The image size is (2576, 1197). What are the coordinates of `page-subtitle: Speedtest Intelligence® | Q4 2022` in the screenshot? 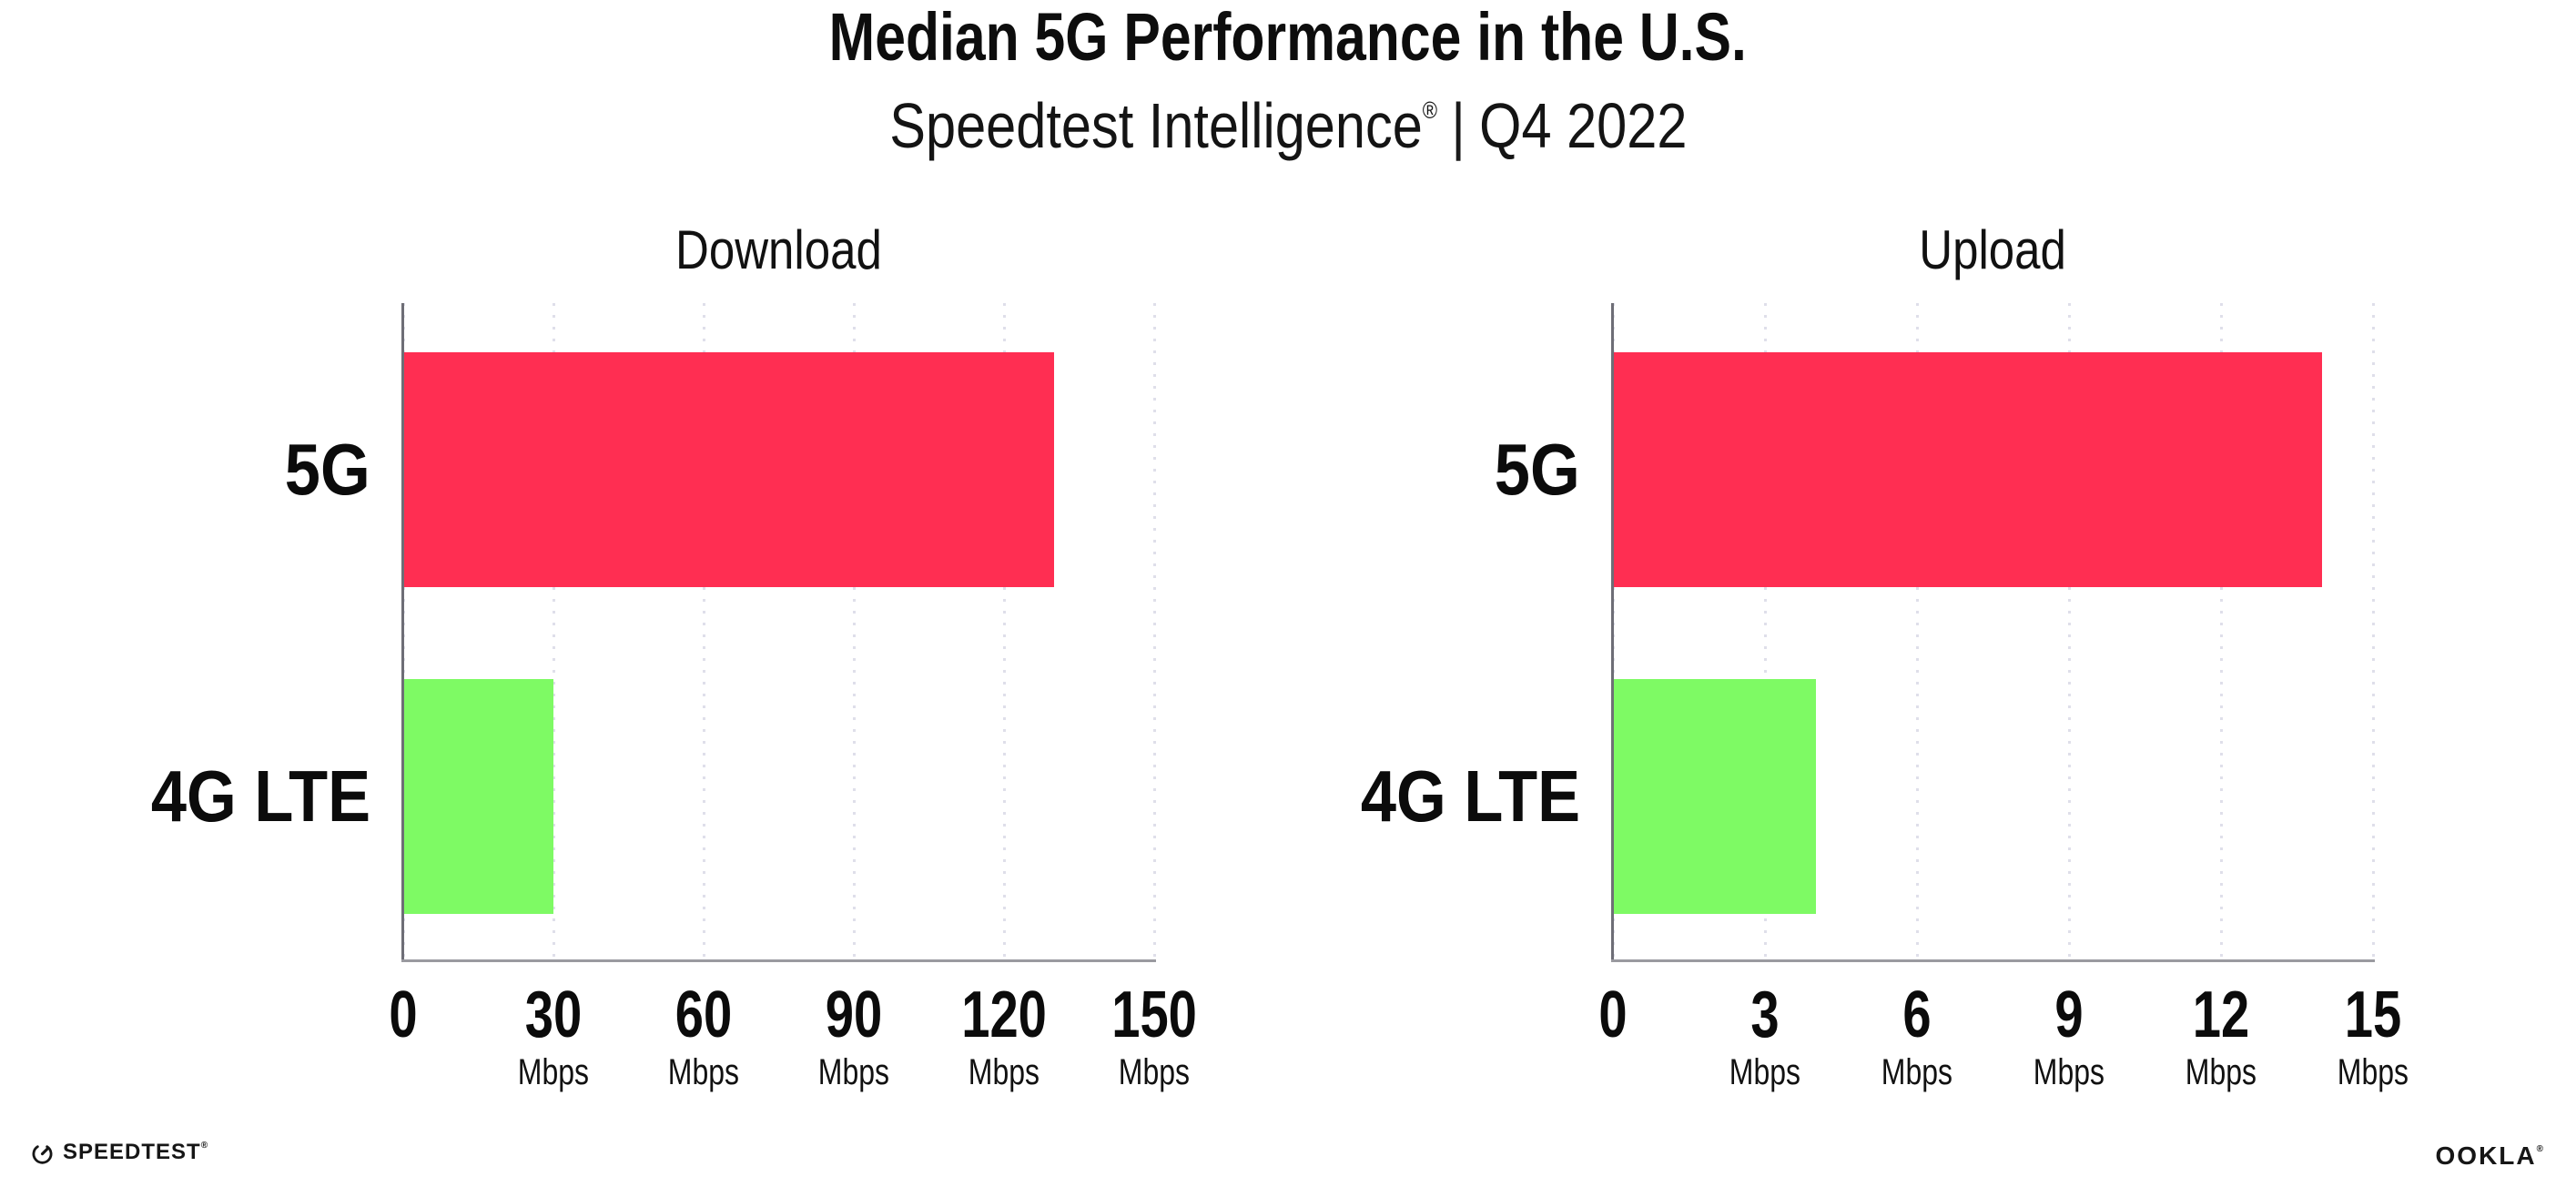 It's located at (1288, 118).